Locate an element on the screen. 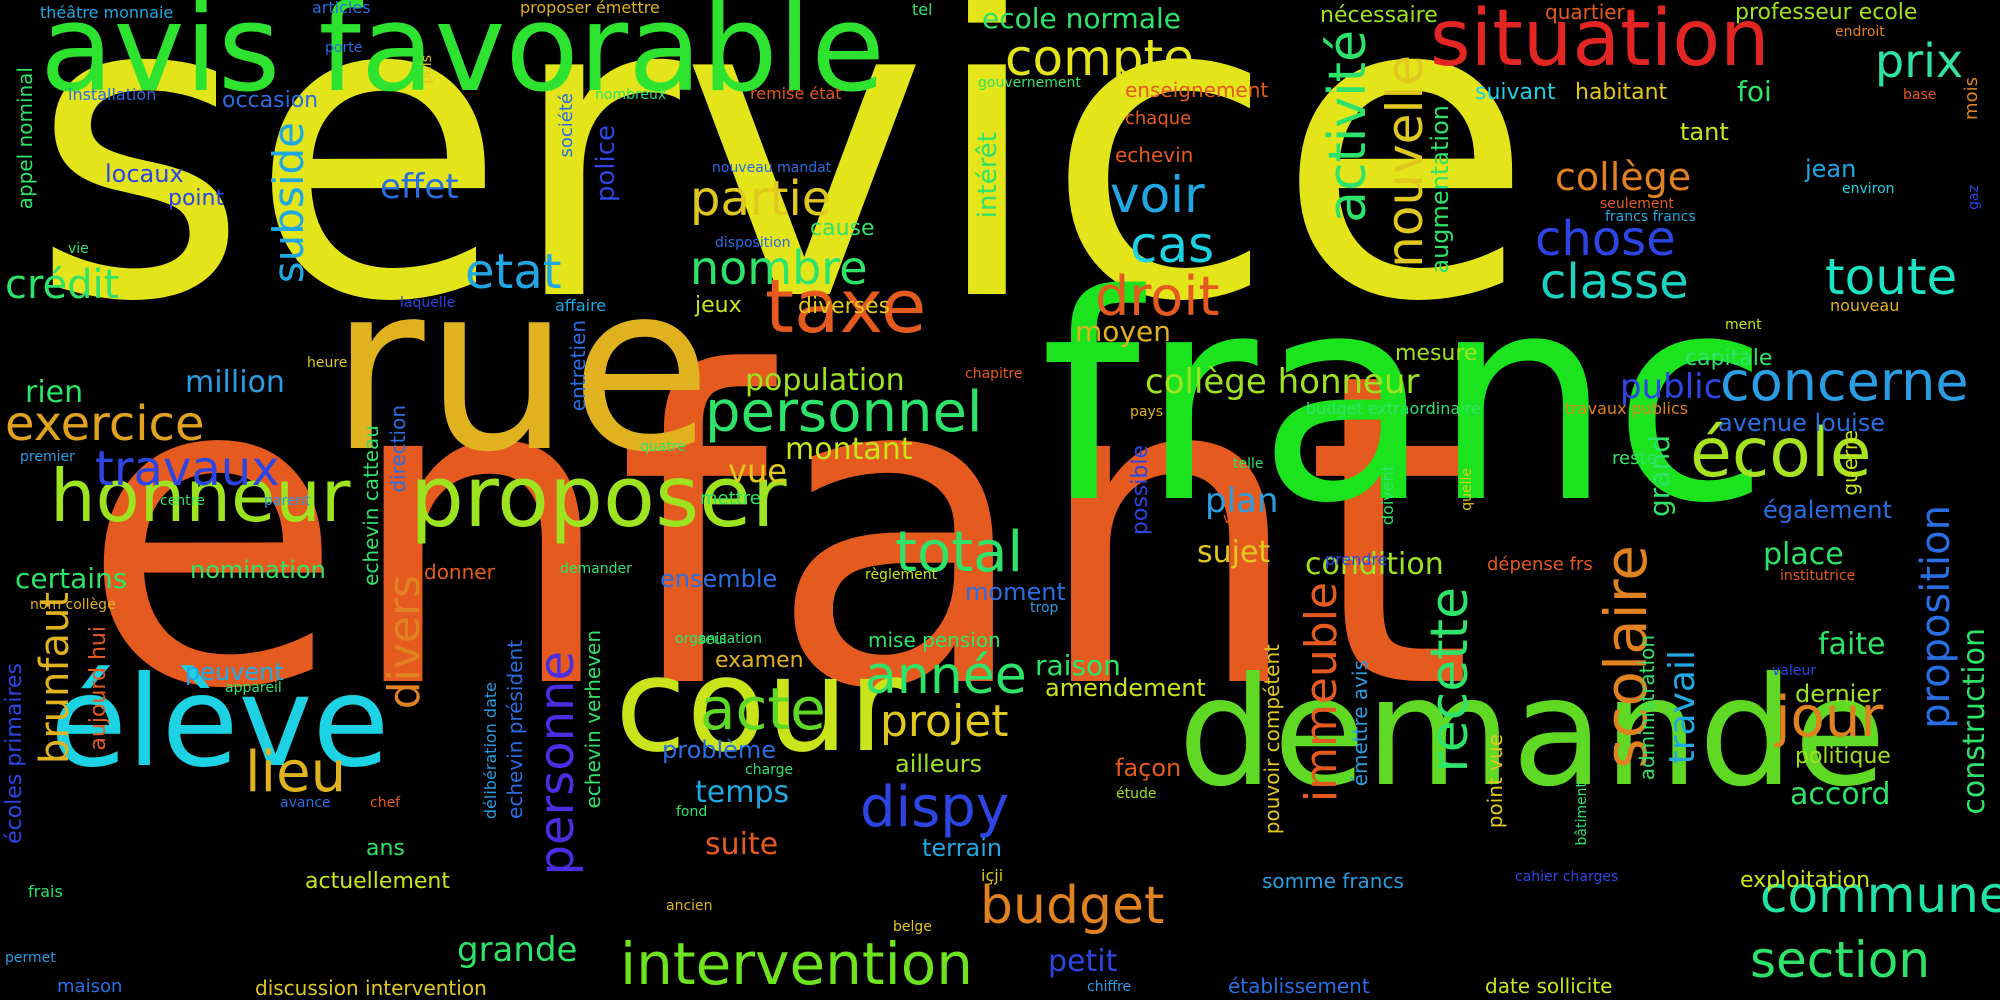 The height and width of the screenshot is (1000, 2000). word-jour: jour is located at coordinates (1829, 717).